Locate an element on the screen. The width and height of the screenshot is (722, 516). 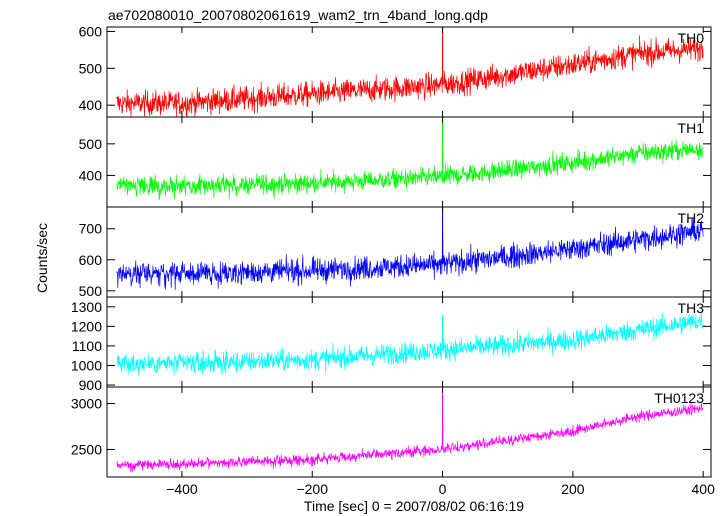
series-line-th1 is located at coordinates (410, 158).